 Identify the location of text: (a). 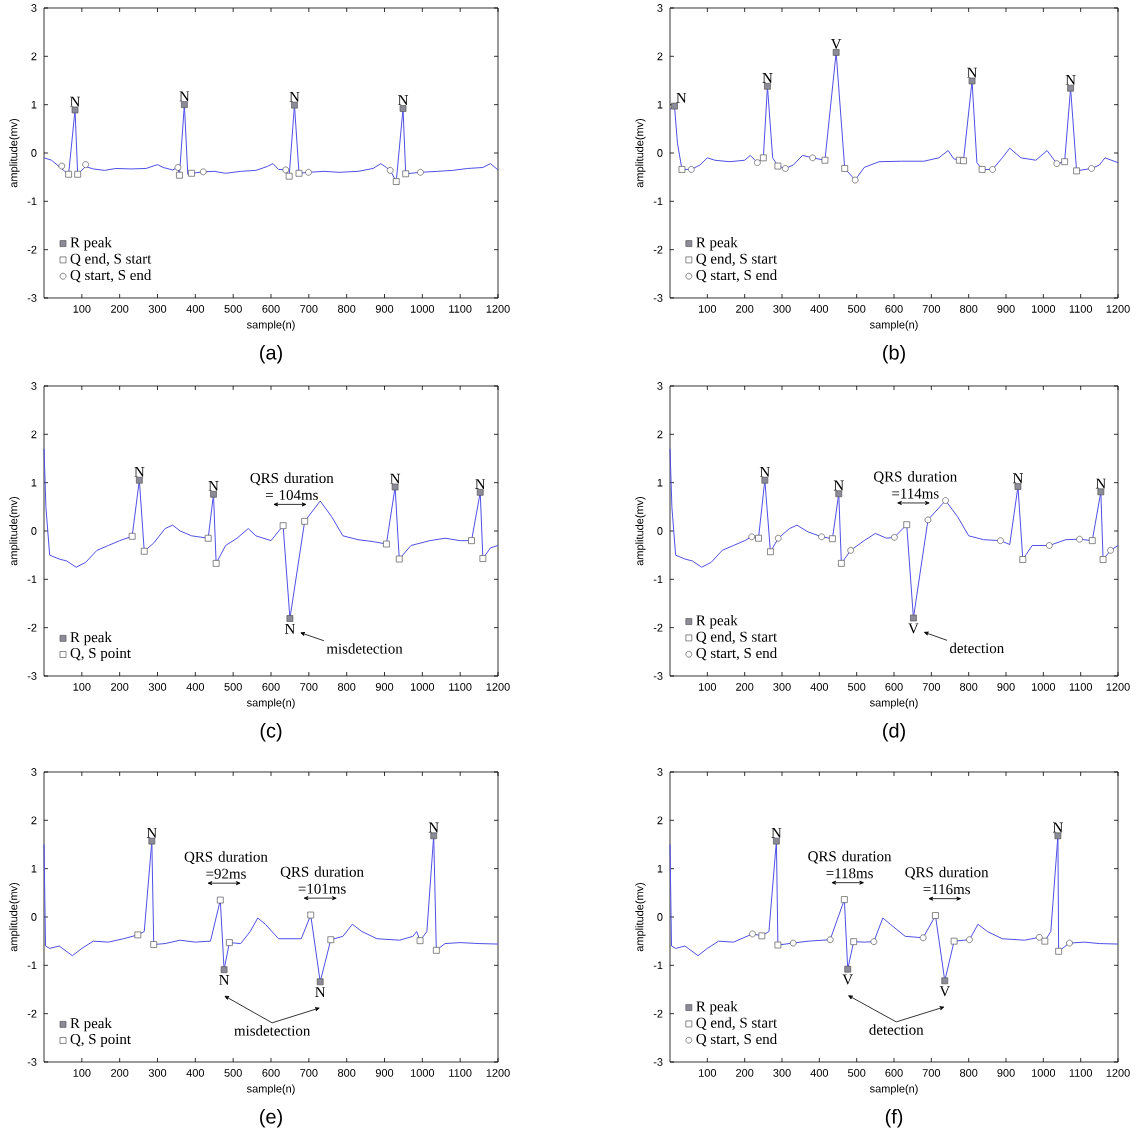
(271, 354).